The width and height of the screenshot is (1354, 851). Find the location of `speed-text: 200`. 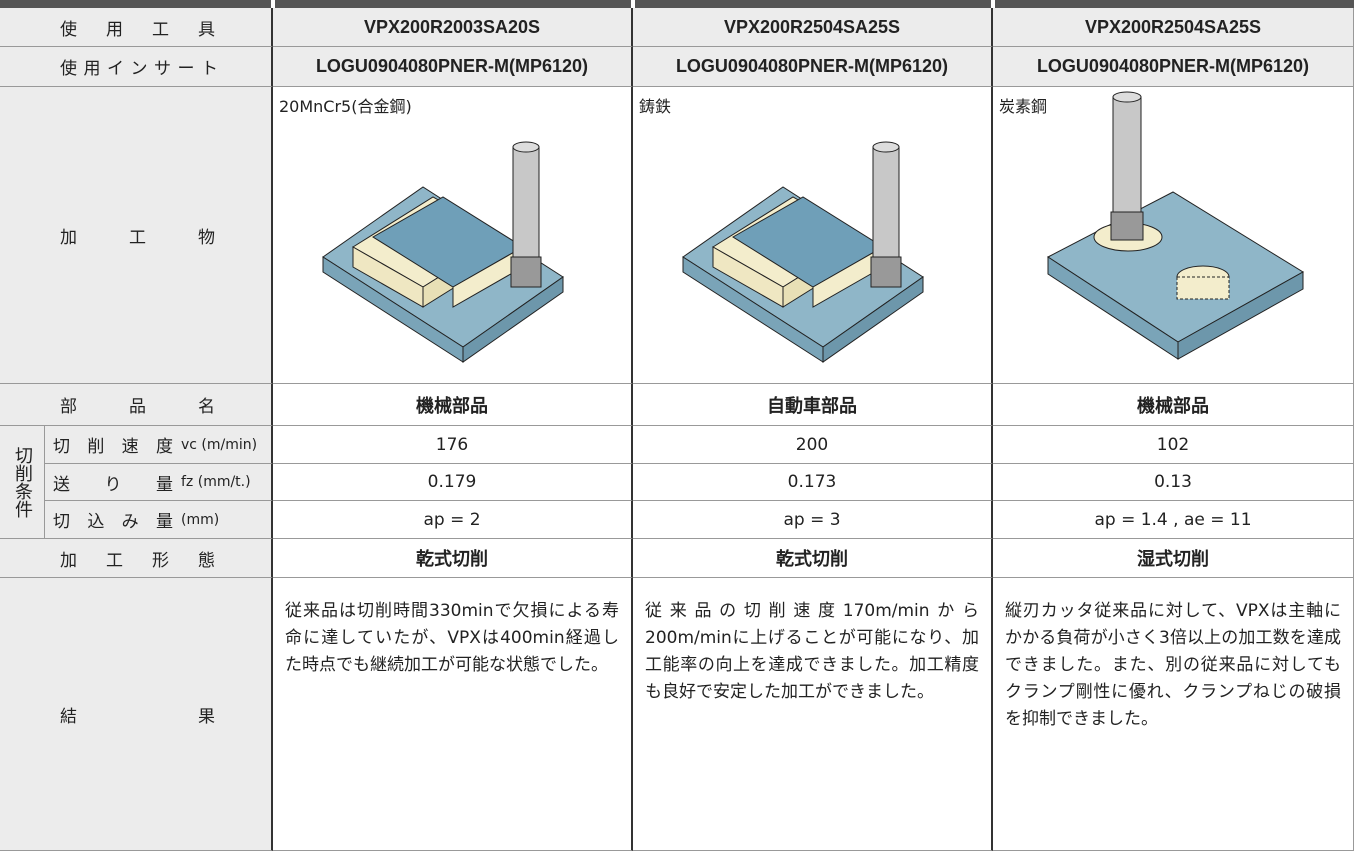

speed-text: 200 is located at coordinates (812, 444).